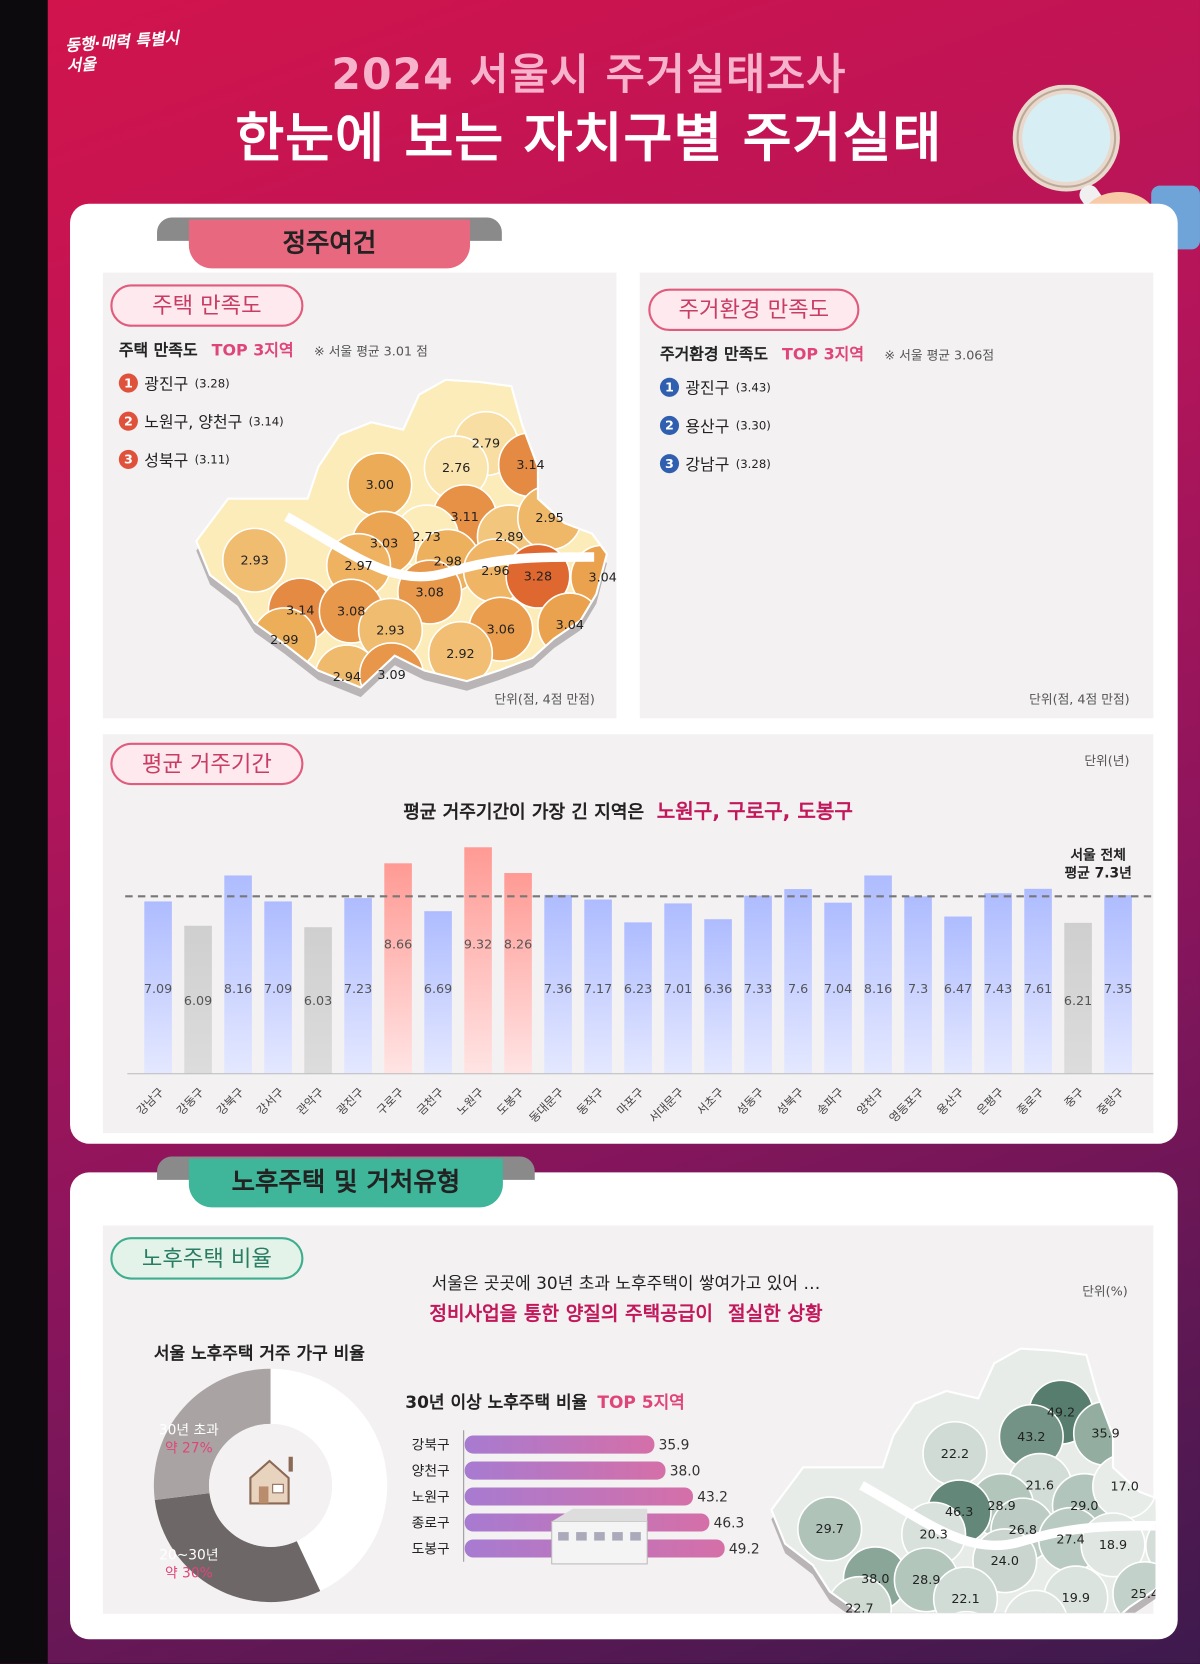  I want to click on category-label: 은평구, so click(990, 1101).